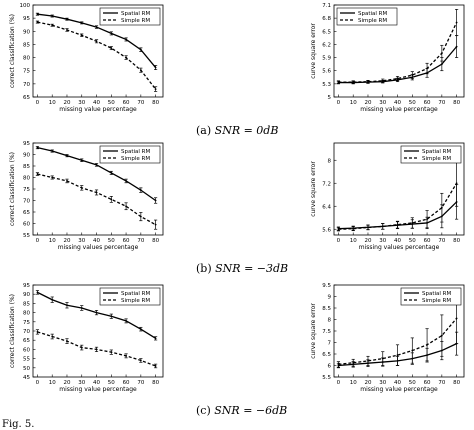  I want to click on caption-a-formula: SNR = 0dB, so click(246, 130).